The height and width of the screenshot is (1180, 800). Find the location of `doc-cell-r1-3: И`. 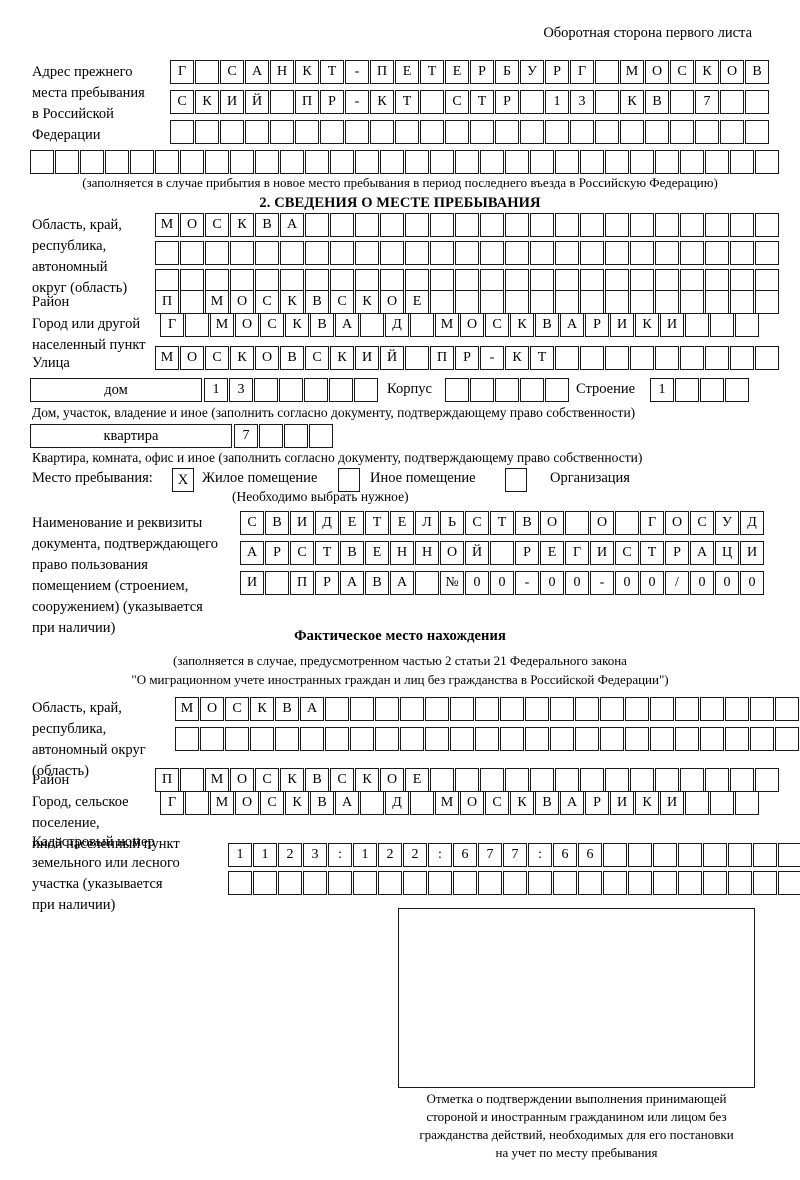

doc-cell-r1-3: И is located at coordinates (302, 523).